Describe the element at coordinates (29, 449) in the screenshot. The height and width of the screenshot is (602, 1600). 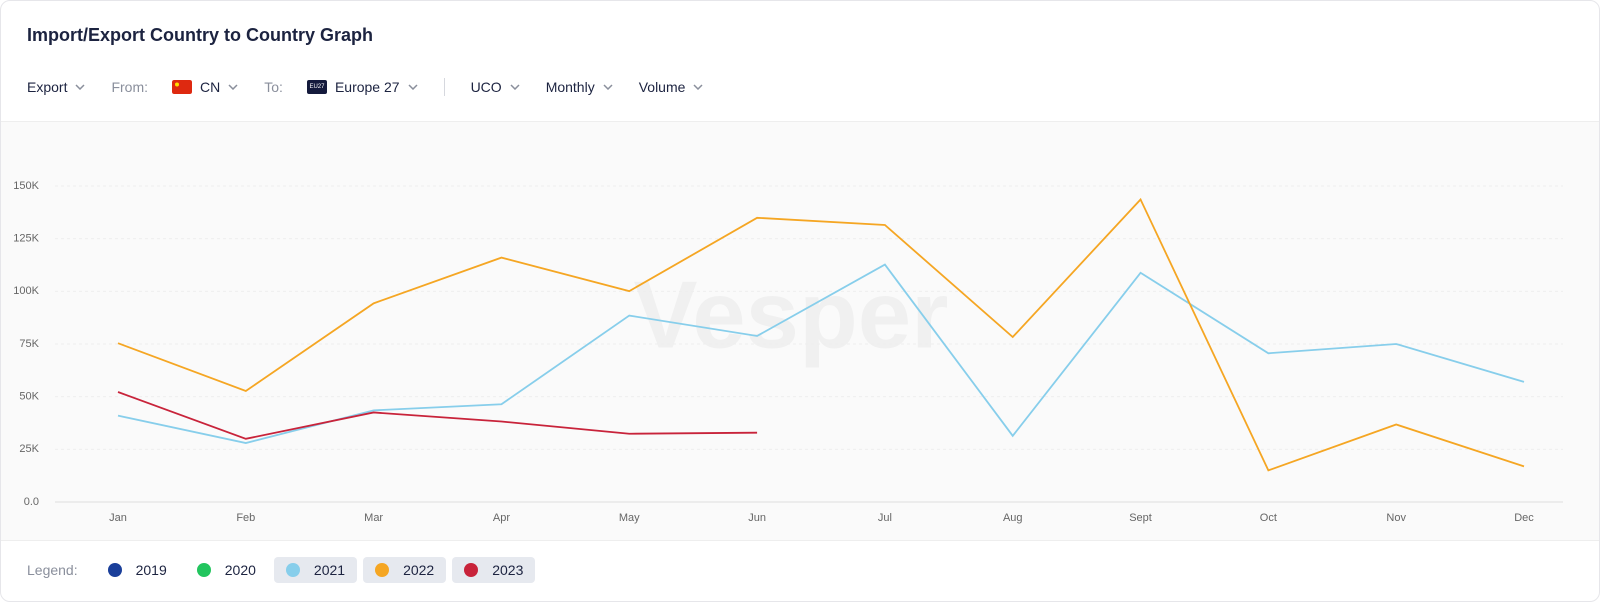
I see `y-tick-label: 25K` at that location.